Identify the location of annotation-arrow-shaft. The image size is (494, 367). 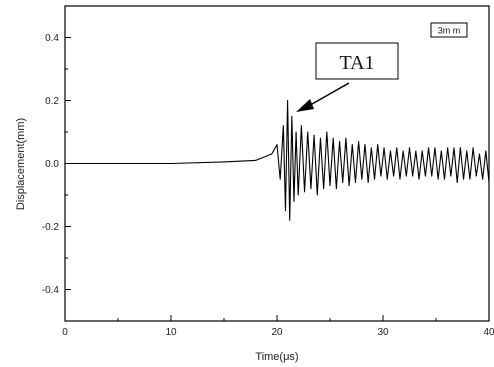
(327, 95).